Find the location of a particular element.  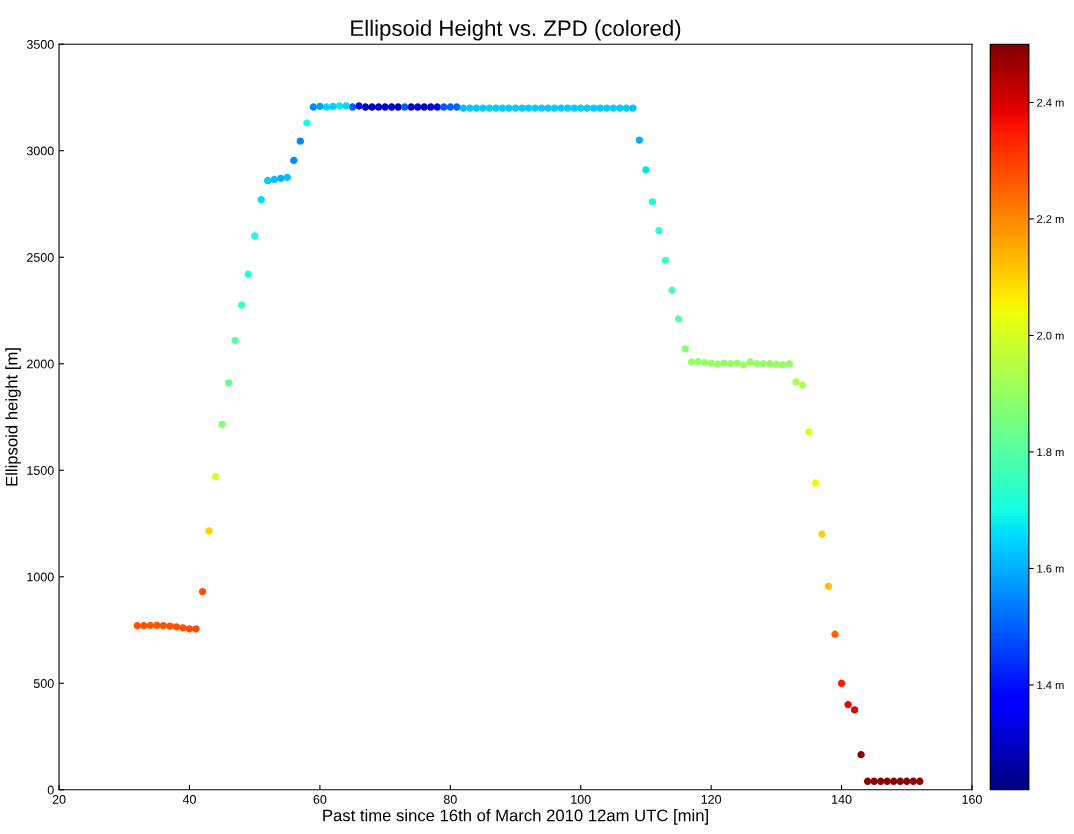

y-tick-label: 3000 is located at coordinates (40, 151).